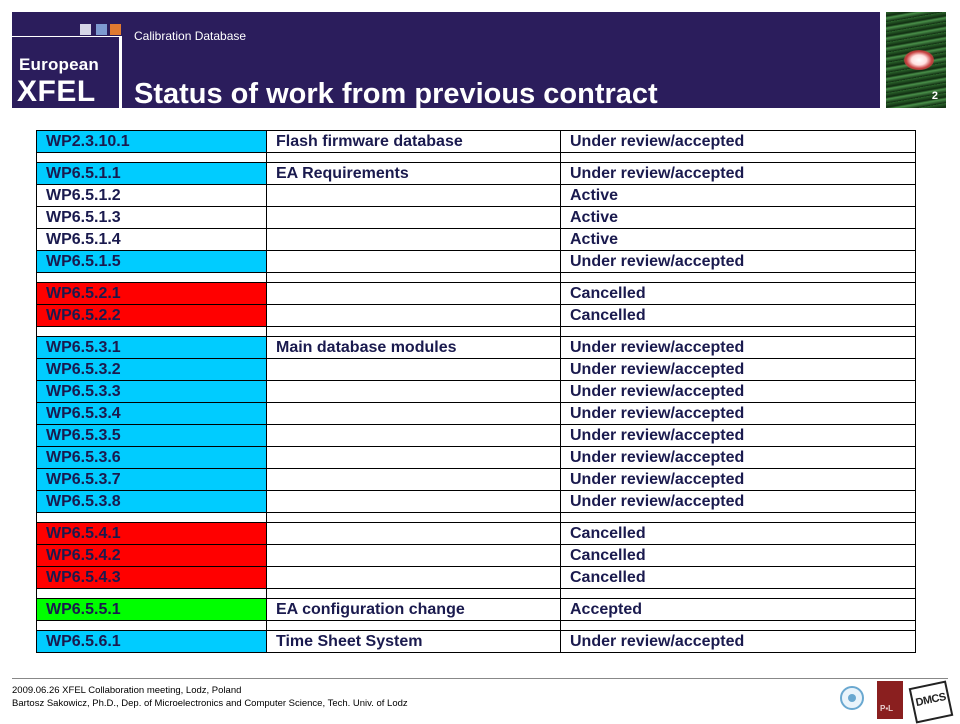 This screenshot has width=960, height=724. I want to click on work-package-cell: WP6.5.1.4, so click(151, 239).